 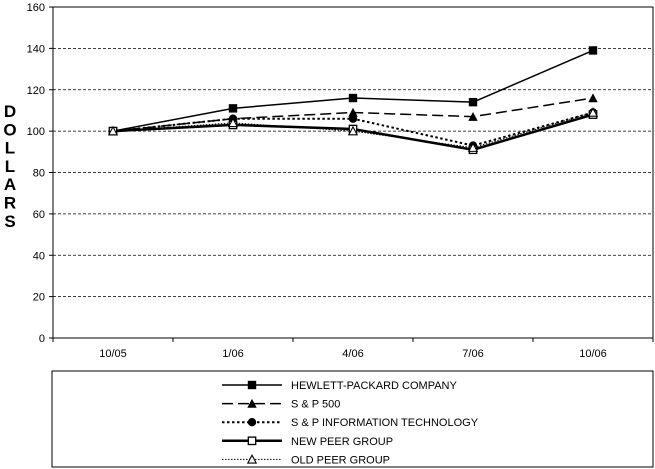 What do you see at coordinates (374, 386) in the screenshot?
I see `legend-entry-0: HEWLETT-PACKARD COMPANY` at bounding box center [374, 386].